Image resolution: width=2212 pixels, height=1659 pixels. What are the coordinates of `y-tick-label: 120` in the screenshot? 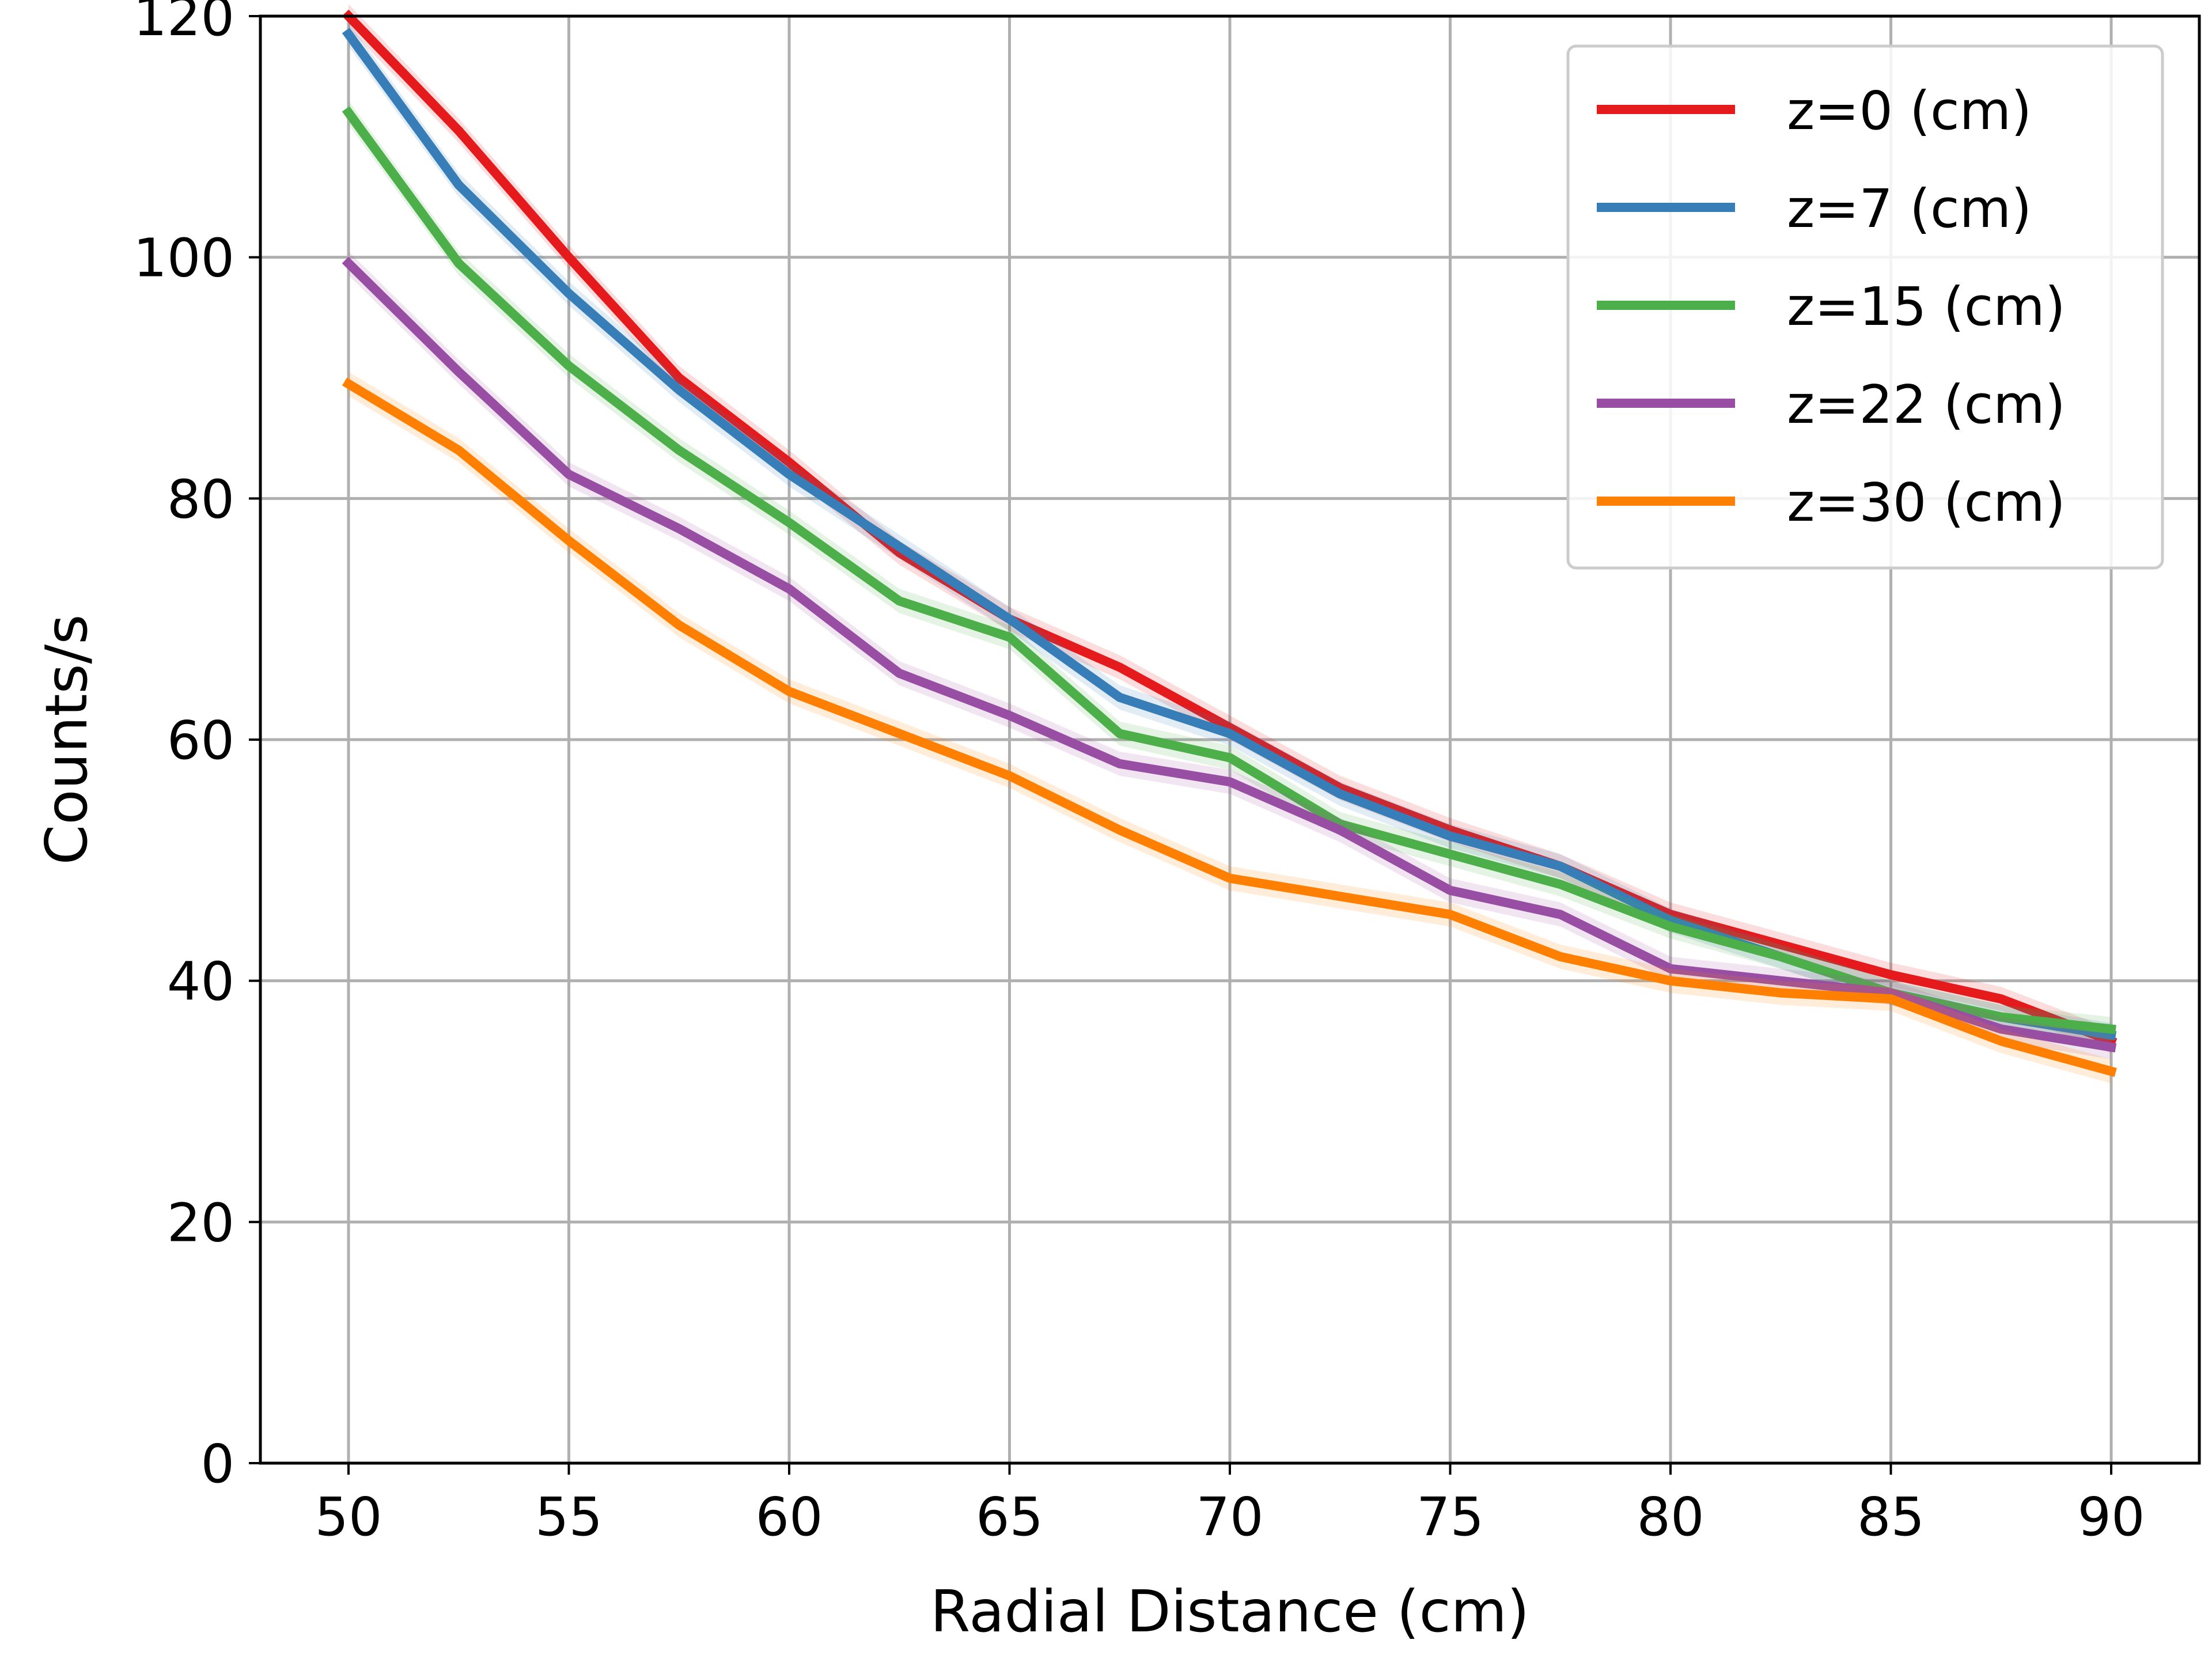 It's located at (183, 24).